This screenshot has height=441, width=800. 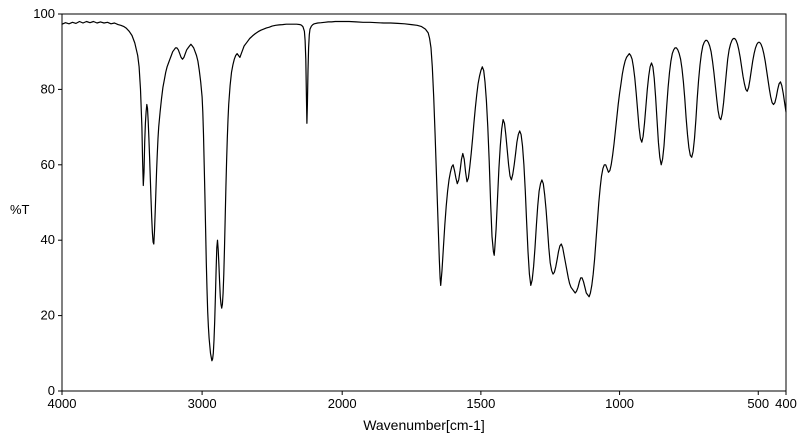 What do you see at coordinates (342, 403) in the screenshot?
I see `x-tick-label: 2000` at bounding box center [342, 403].